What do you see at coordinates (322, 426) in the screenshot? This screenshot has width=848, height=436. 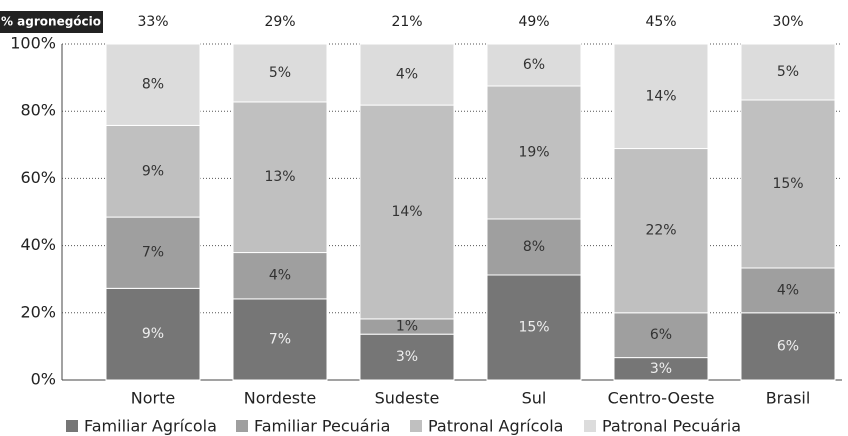 I see `legend-label: Familiar Pecuária` at bounding box center [322, 426].